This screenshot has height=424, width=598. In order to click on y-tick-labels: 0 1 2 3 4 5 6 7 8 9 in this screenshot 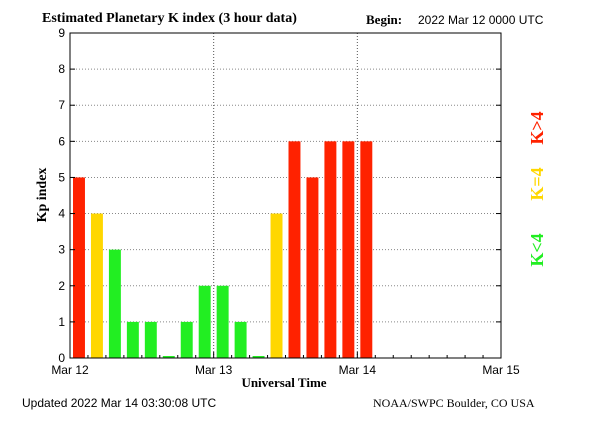, I will do `click(61, 195)`.